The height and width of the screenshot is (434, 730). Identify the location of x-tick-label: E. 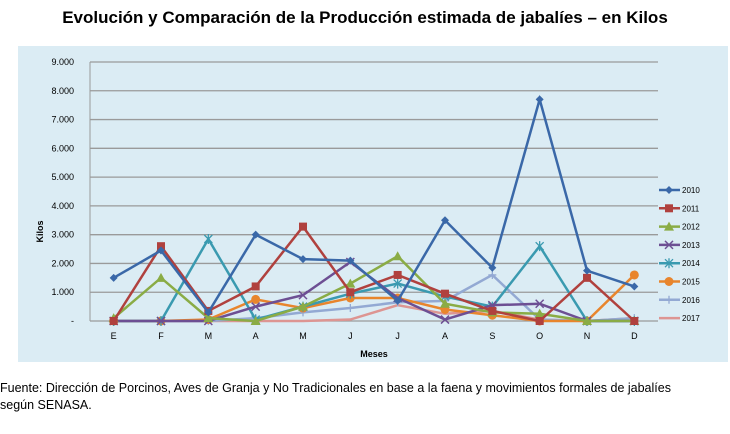
(114, 336).